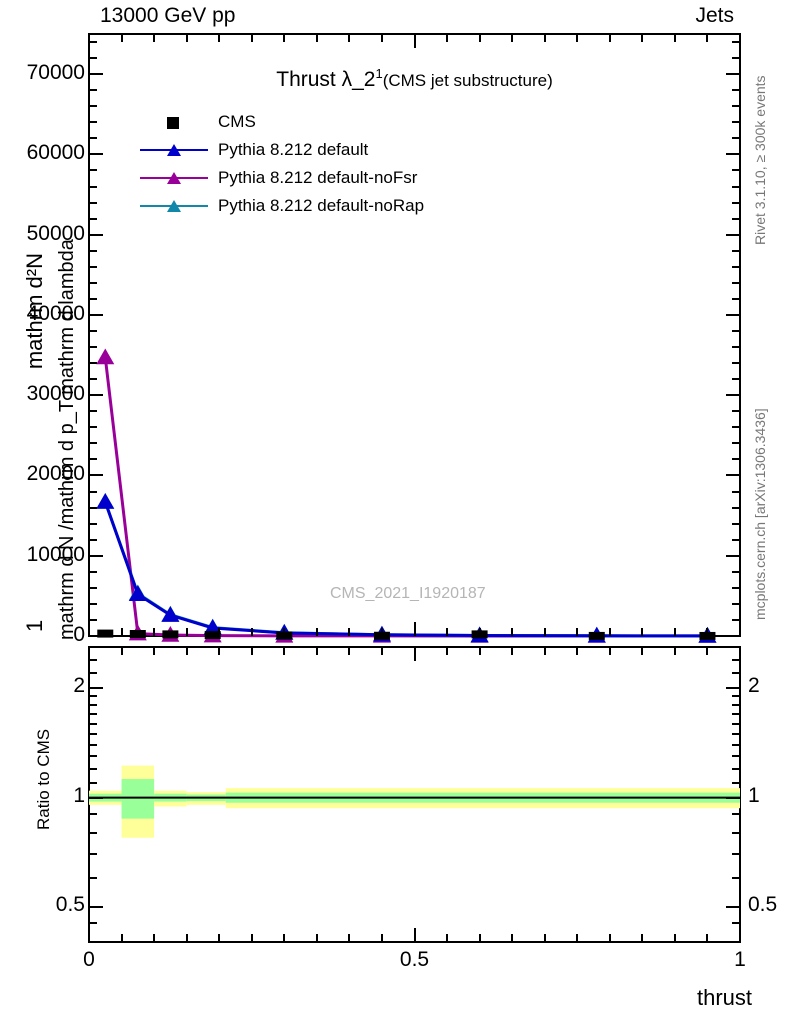 Image resolution: width=786 pixels, height=1024 pixels. I want to click on plot-title-lambda: λ_2, so click(358, 79).